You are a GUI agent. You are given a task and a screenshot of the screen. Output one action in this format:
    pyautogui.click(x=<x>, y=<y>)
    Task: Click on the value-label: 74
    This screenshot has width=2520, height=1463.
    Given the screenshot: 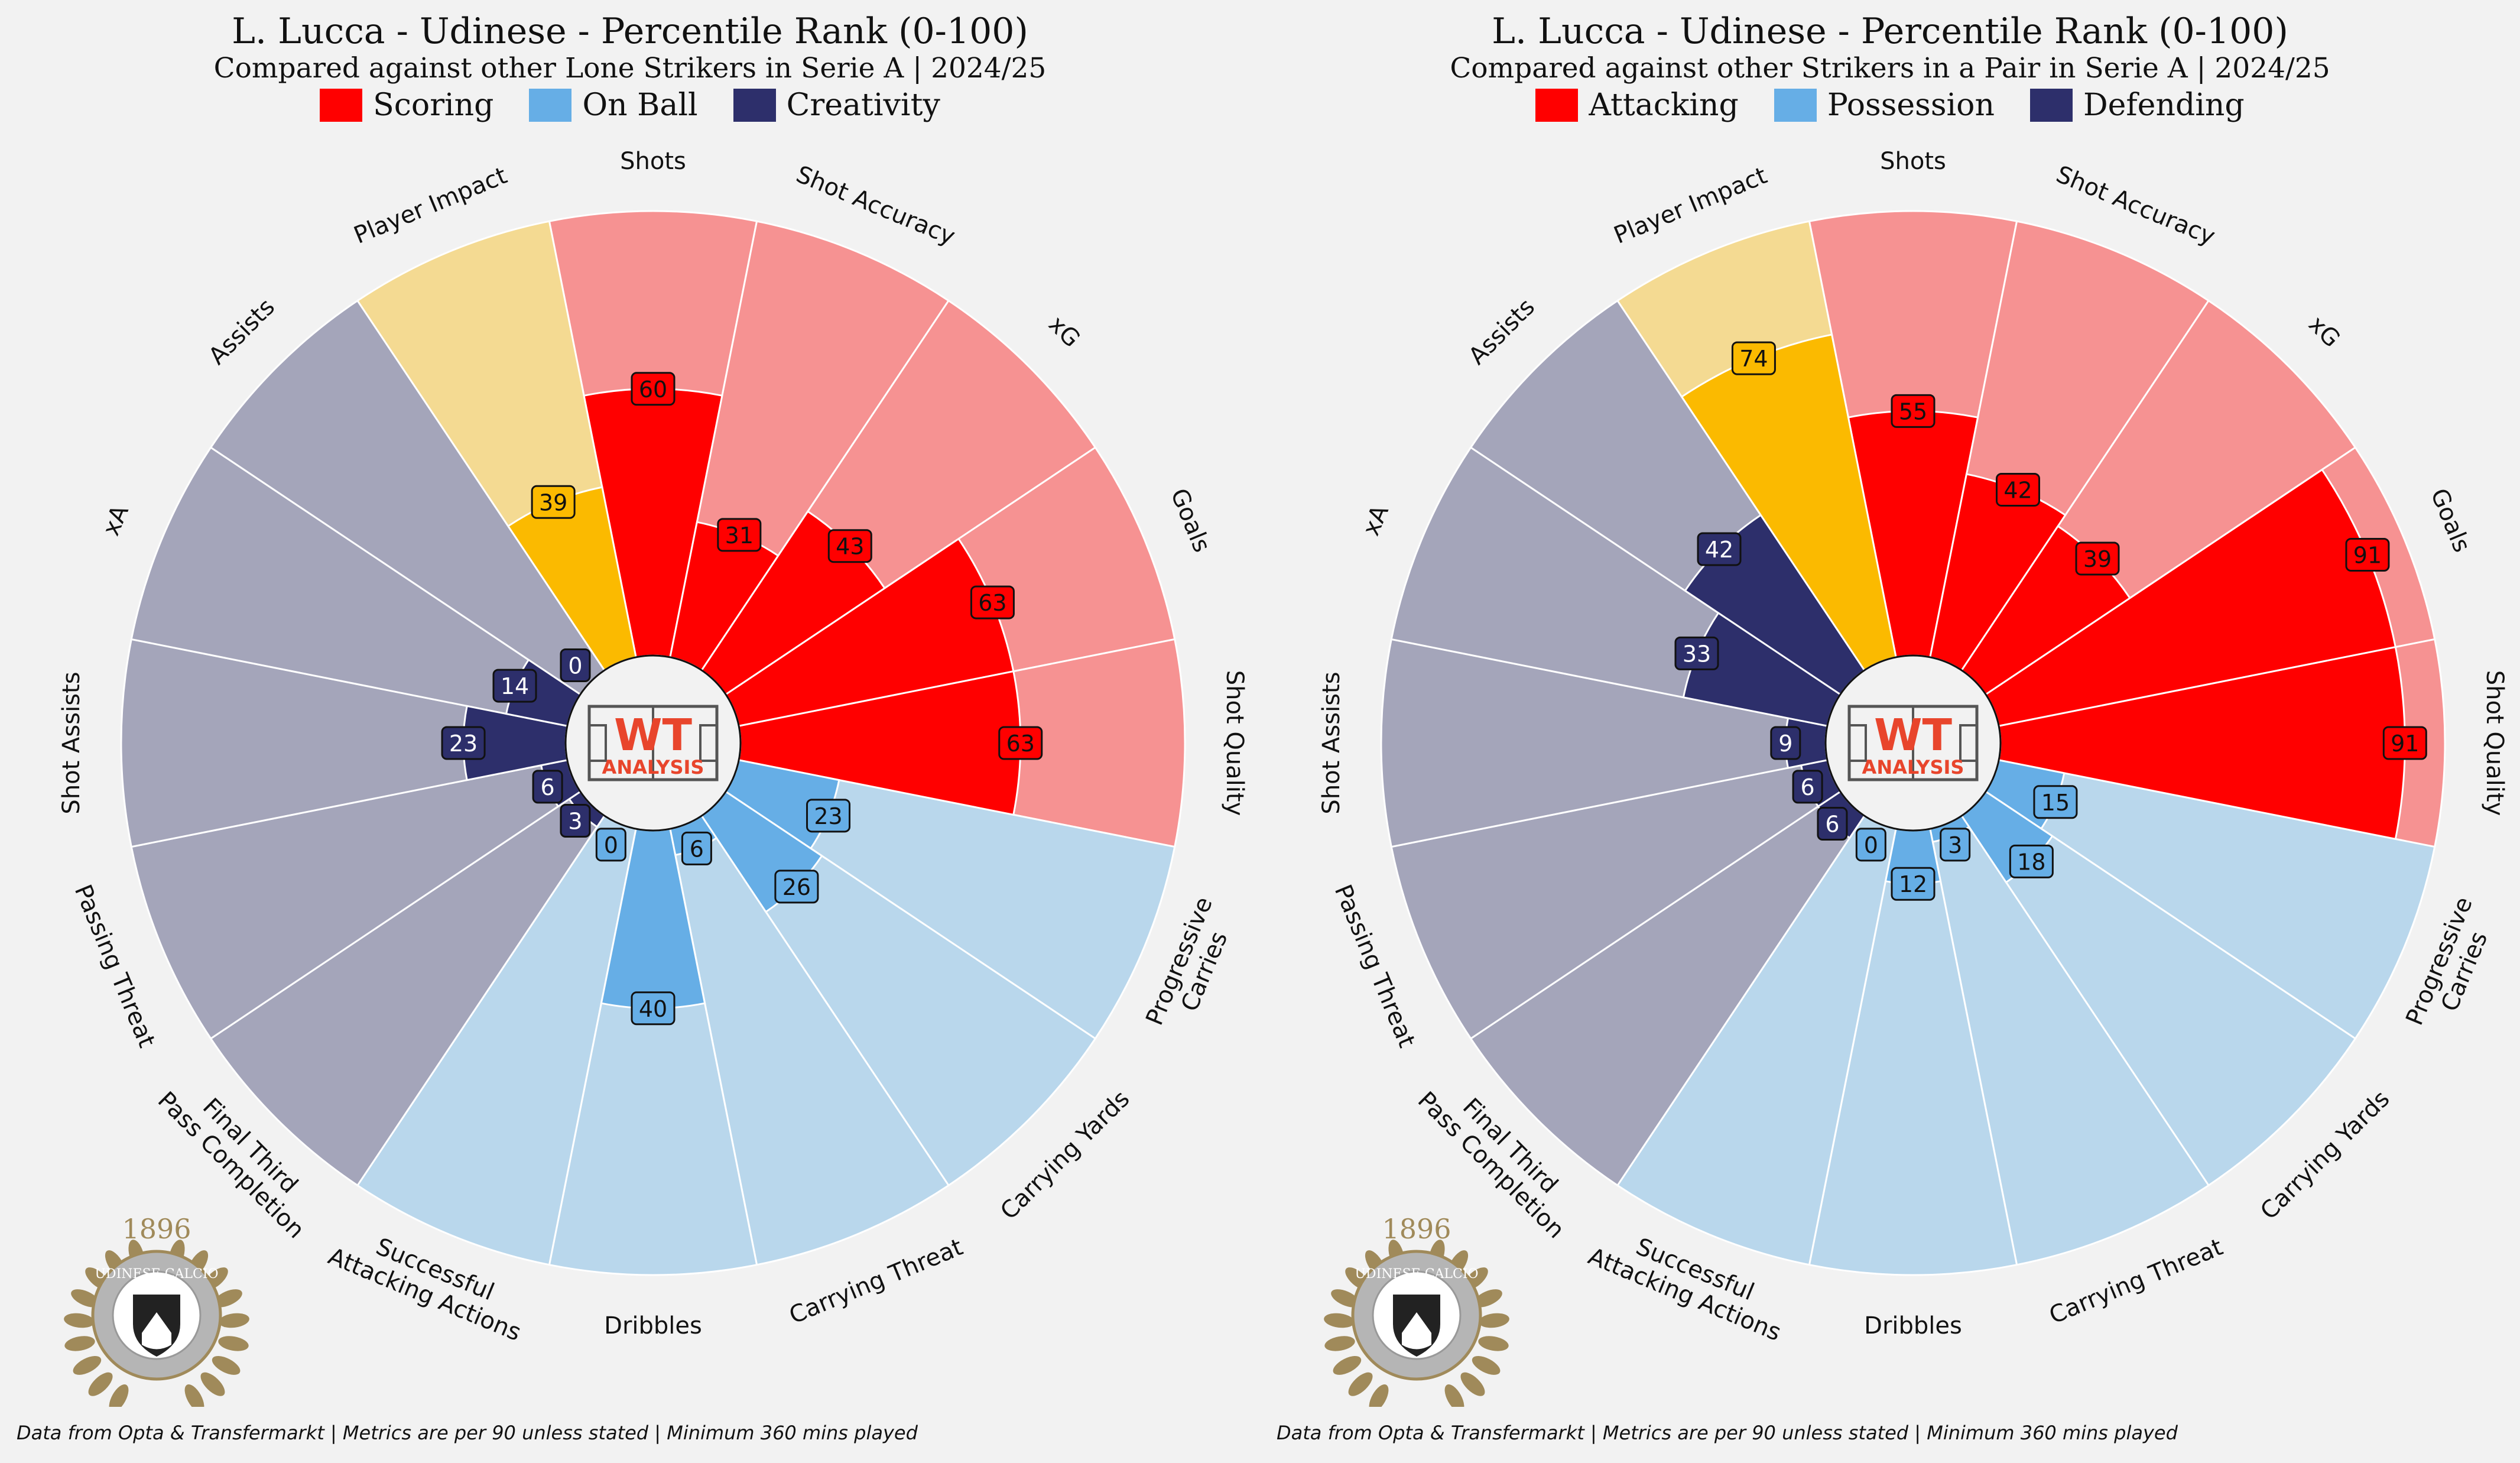 What is the action you would take?
    pyautogui.click(x=1753, y=358)
    